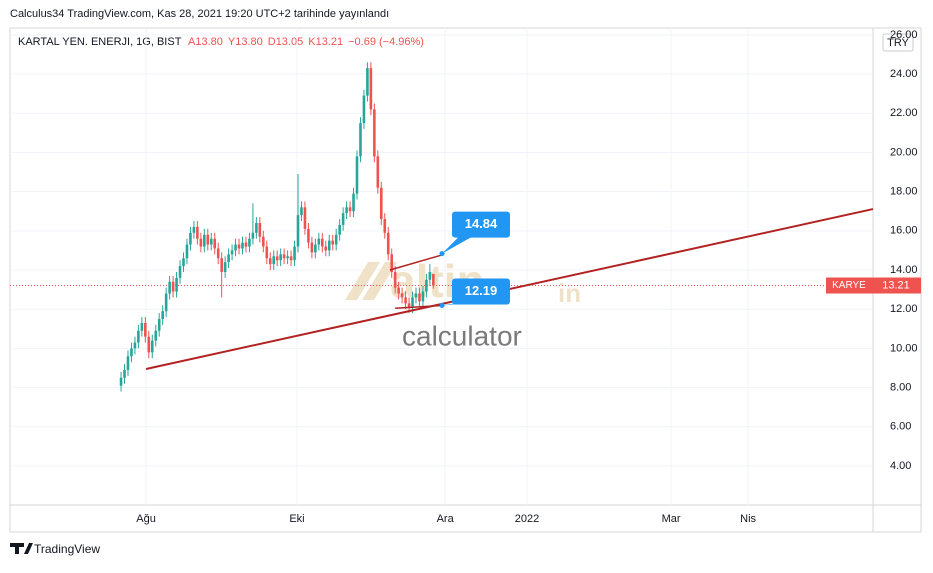  What do you see at coordinates (904, 270) in the screenshot?
I see `y-tick-label: 14.00` at bounding box center [904, 270].